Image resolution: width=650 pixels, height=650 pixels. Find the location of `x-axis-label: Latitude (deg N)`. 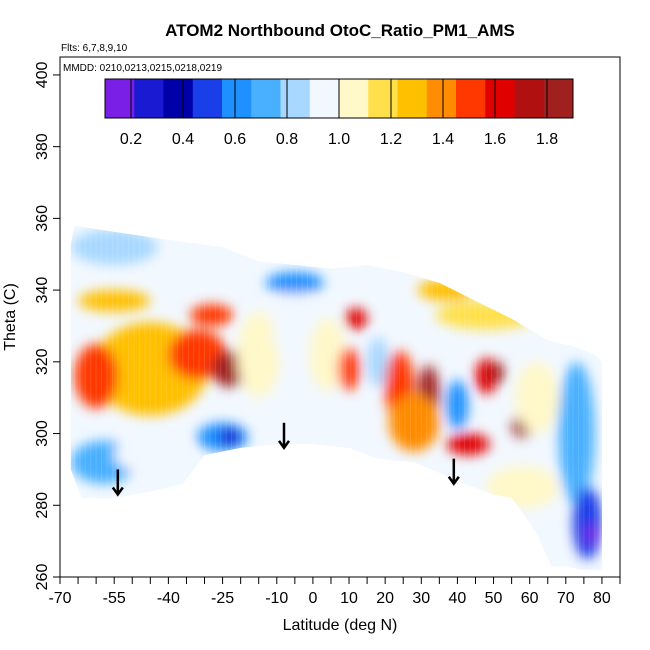

x-axis-label: Latitude (deg N) is located at coordinates (340, 625).